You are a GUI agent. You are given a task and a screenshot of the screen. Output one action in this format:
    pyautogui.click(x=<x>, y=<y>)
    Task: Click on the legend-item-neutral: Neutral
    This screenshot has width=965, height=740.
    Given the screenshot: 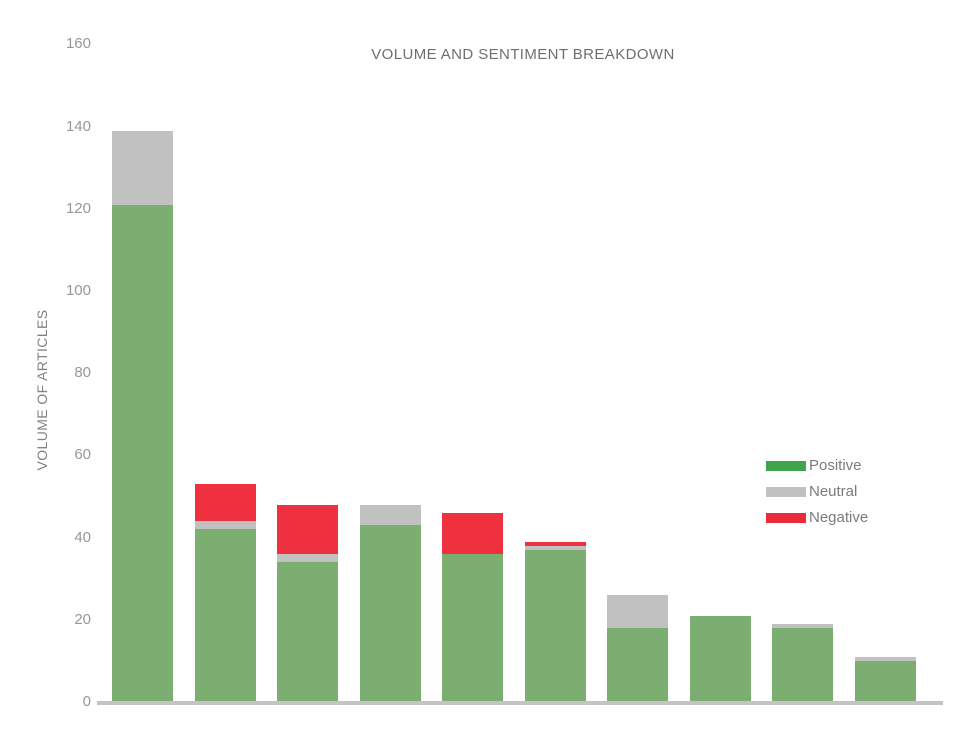 What is the action you would take?
    pyautogui.click(x=817, y=492)
    